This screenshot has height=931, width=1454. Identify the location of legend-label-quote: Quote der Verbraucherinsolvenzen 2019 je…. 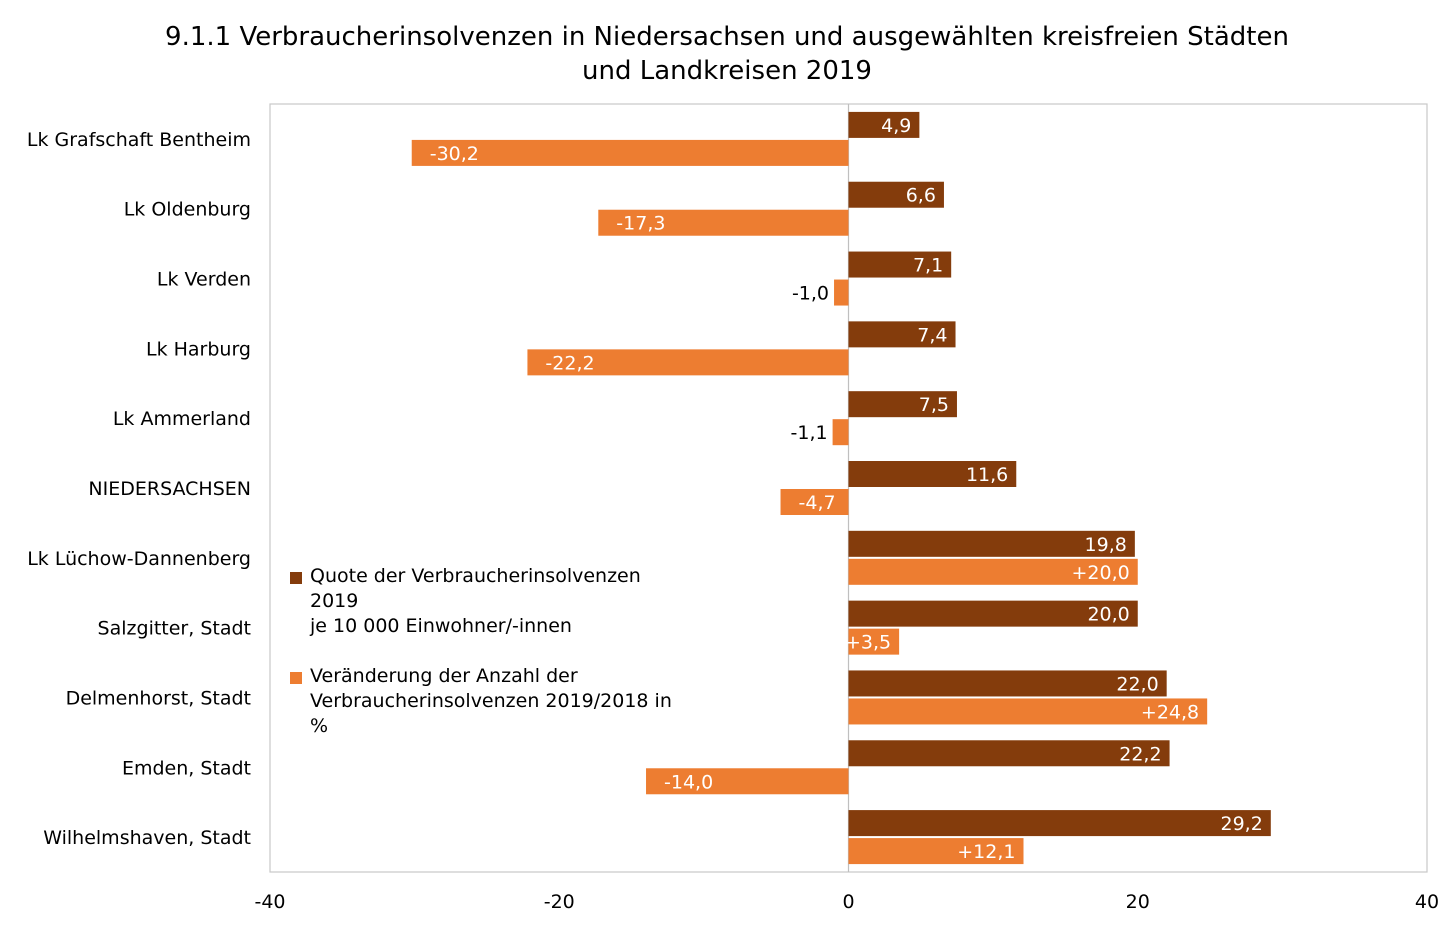
(500, 601).